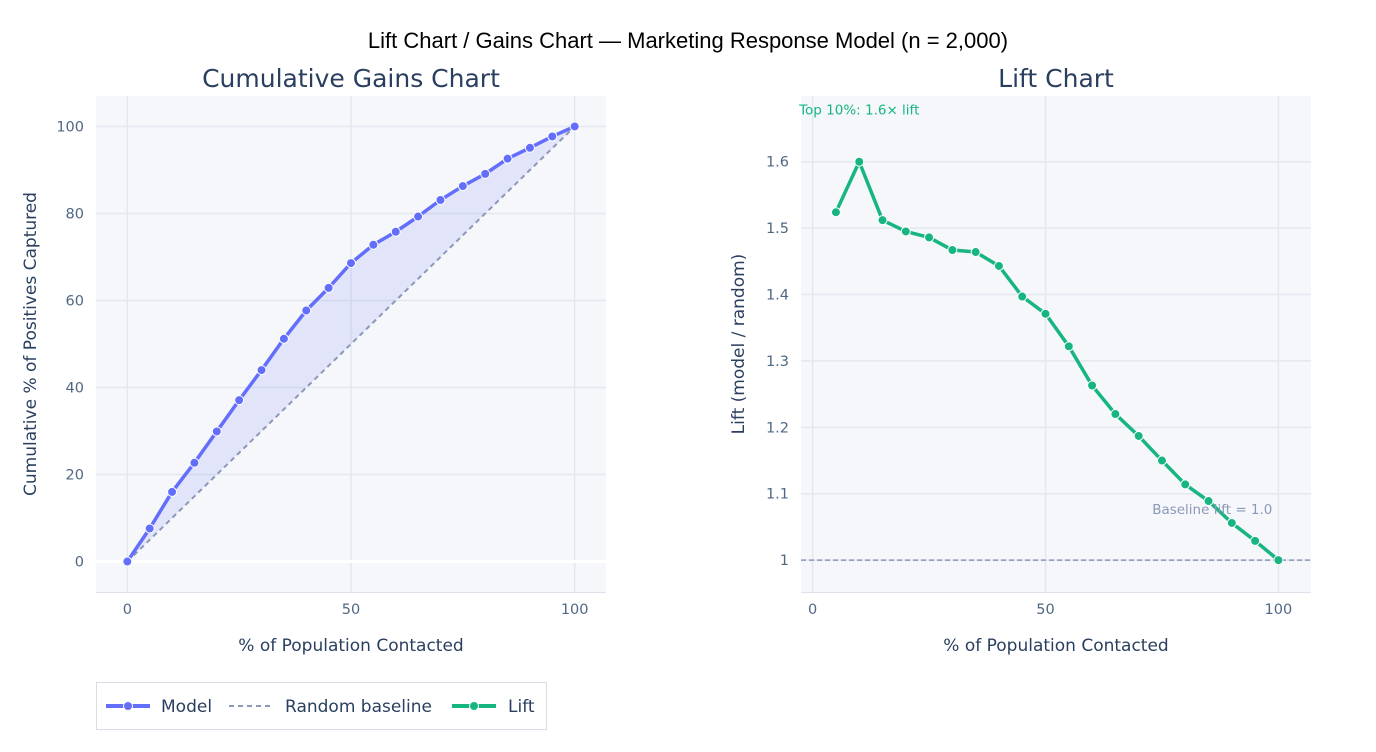  Describe the element at coordinates (777, 362) in the screenshot. I see `lift-y-tick-label: 1.3` at that location.